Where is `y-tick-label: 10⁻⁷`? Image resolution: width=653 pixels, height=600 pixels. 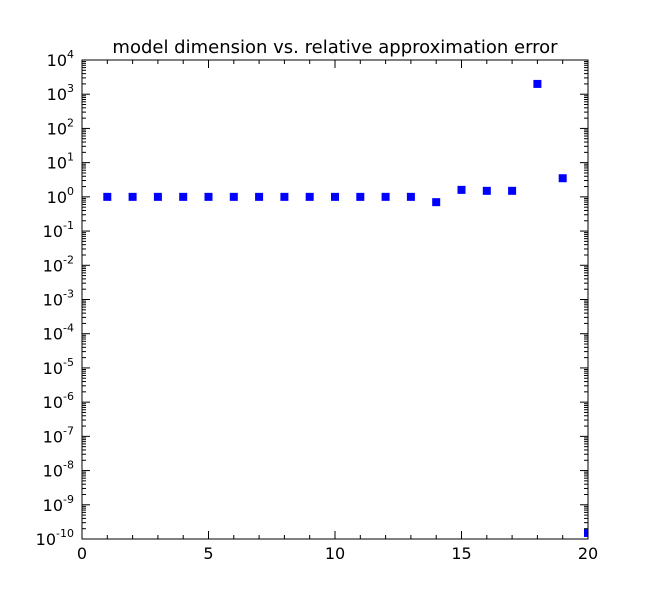
y-tick-label: 10⁻⁷ is located at coordinates (58, 435).